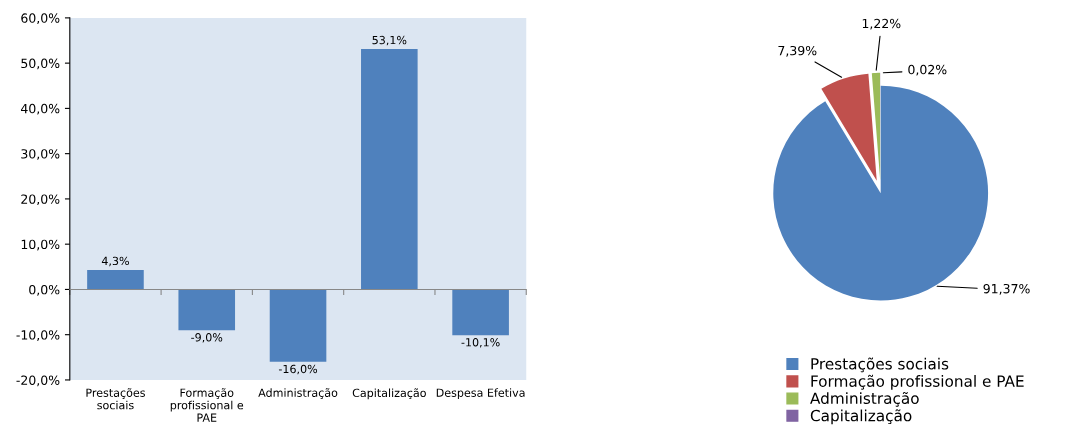  I want to click on x-tick-label: Capitalização, so click(389, 394).